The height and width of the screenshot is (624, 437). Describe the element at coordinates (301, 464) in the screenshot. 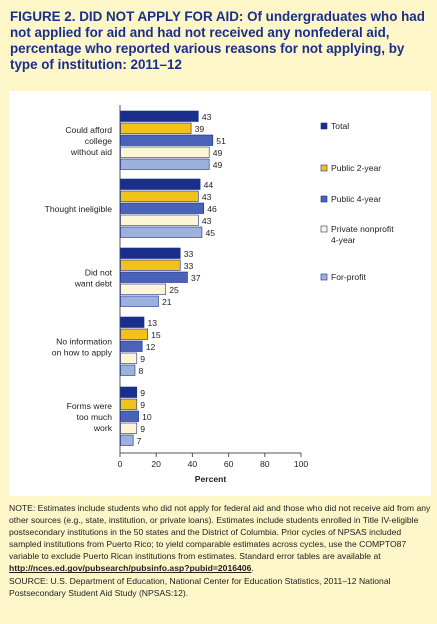

I see `x-tick-label: 100` at that location.